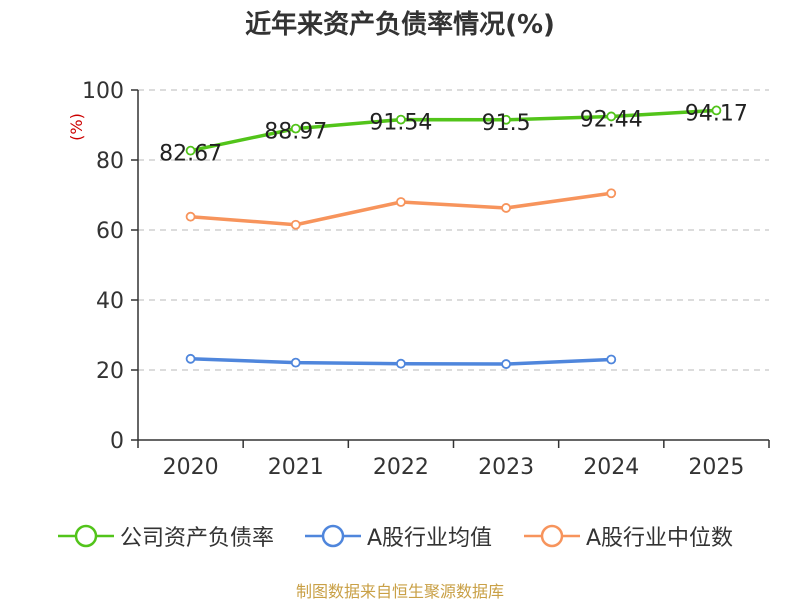 This screenshot has height=602, width=800. I want to click on x-tick-label: 2025, so click(716, 467).